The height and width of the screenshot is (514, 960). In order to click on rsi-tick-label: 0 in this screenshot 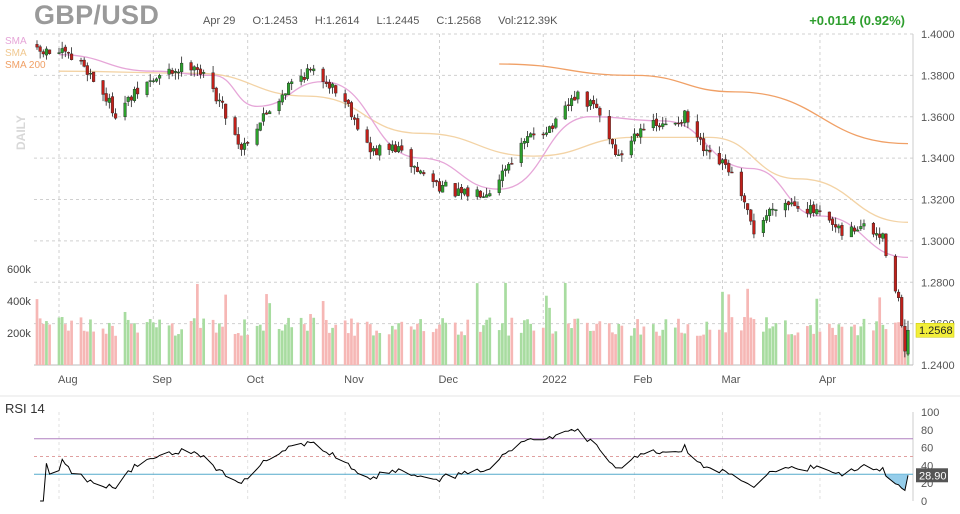, I will do `click(924, 502)`.